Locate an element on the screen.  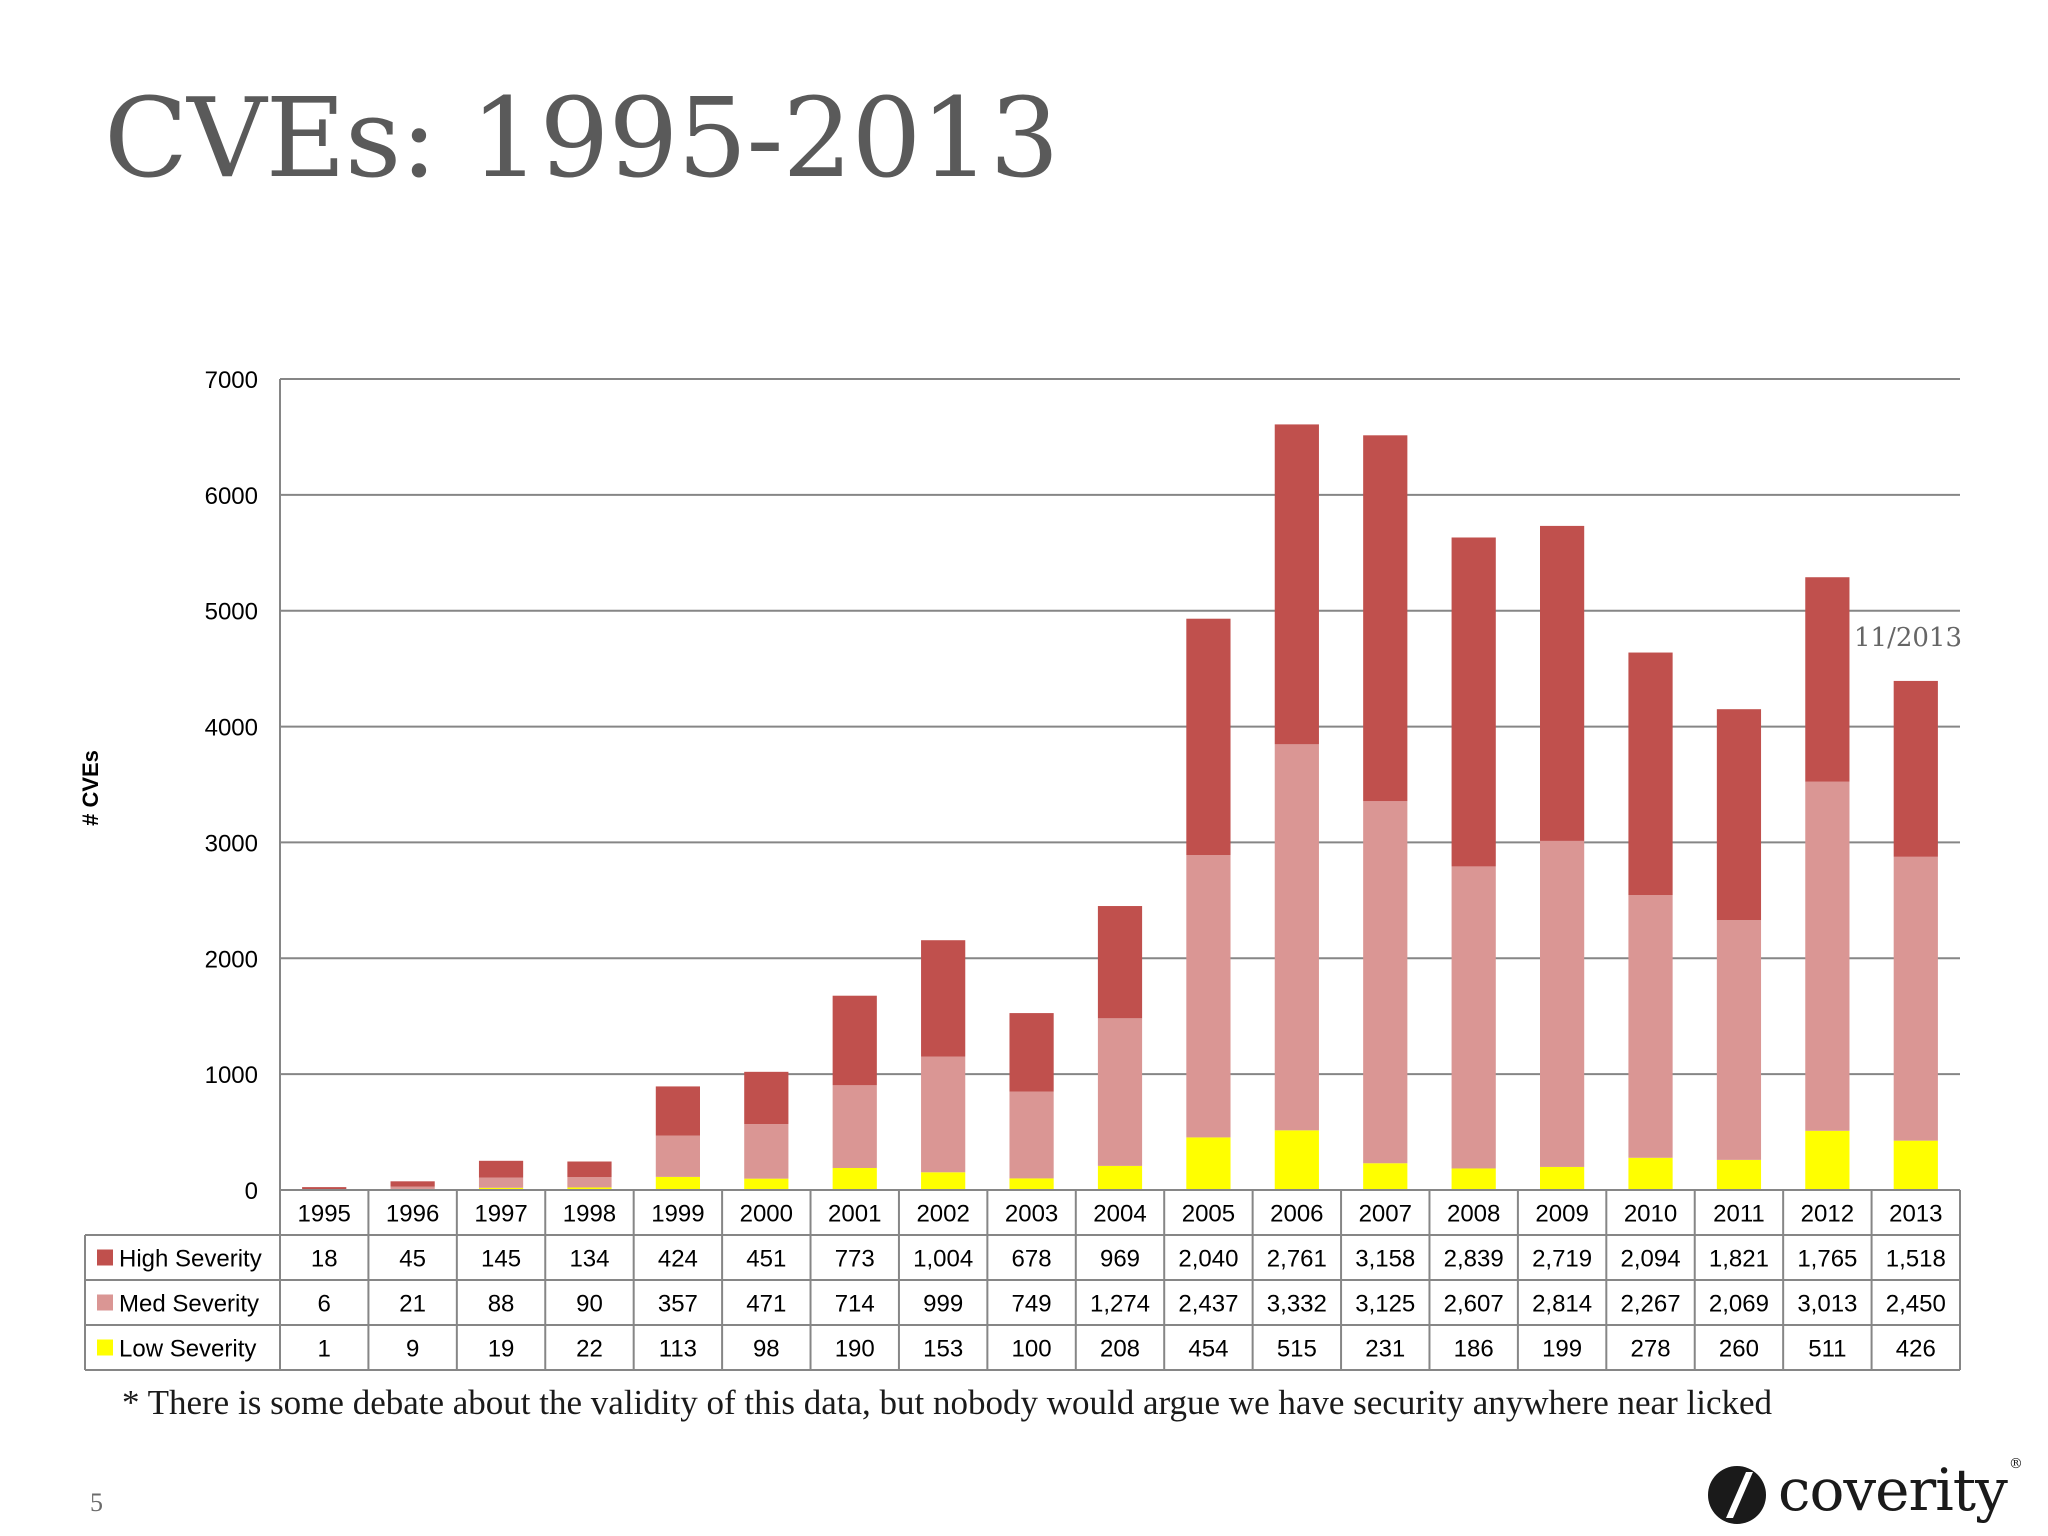
table-cell-value: 969 is located at coordinates (1120, 1259).